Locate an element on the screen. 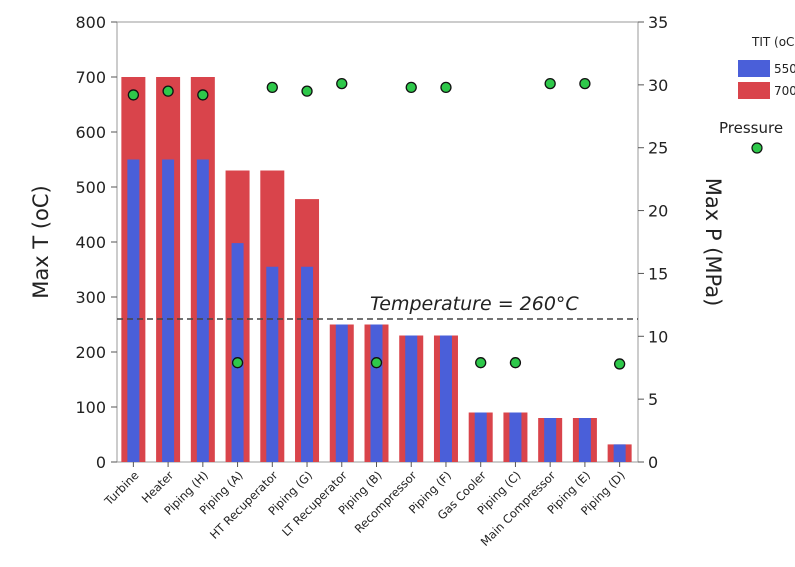 Image resolution: width=795 pixels, height=567 pixels. right-axis-ticks: 0 5 10 15 20 25 30 35 is located at coordinates (653, 242).